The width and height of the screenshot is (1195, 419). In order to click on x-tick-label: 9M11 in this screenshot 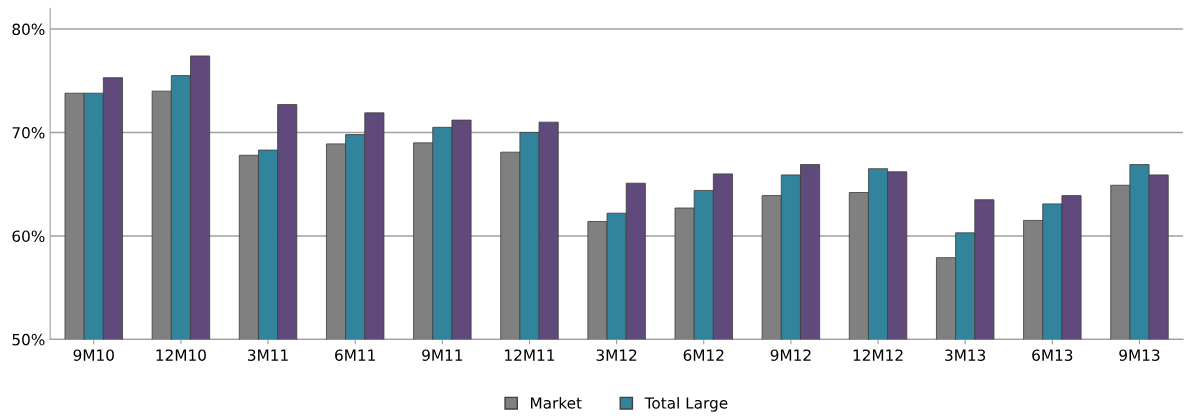, I will do `click(442, 355)`.